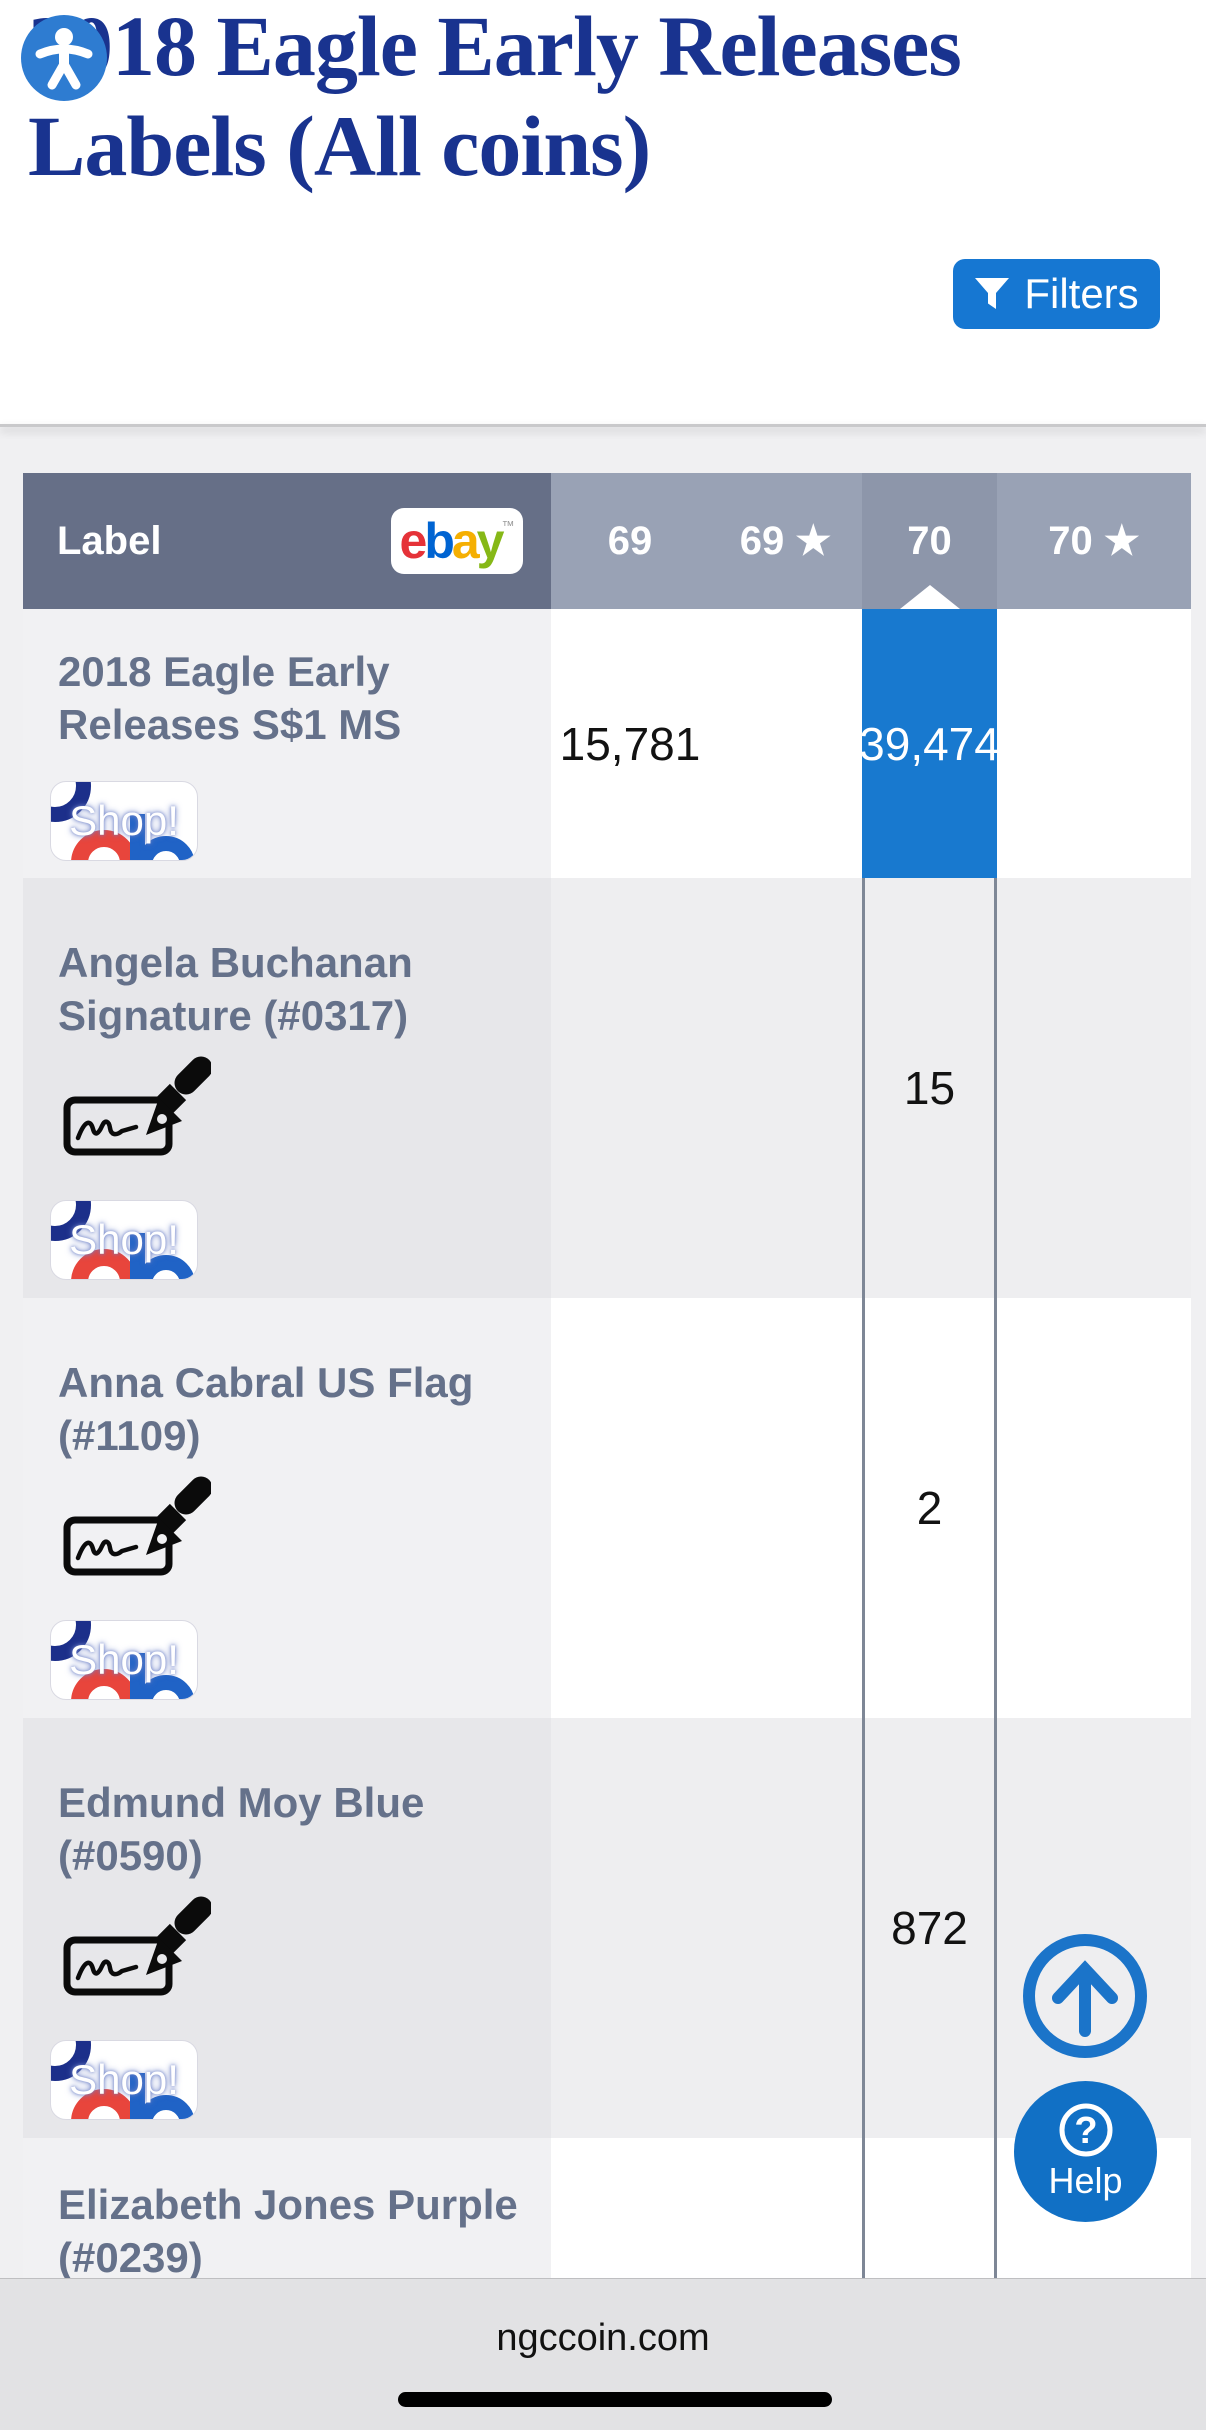 The width and height of the screenshot is (1206, 2430). What do you see at coordinates (785, 541) in the screenshot?
I see `column-header-69-star: 69 ★` at bounding box center [785, 541].